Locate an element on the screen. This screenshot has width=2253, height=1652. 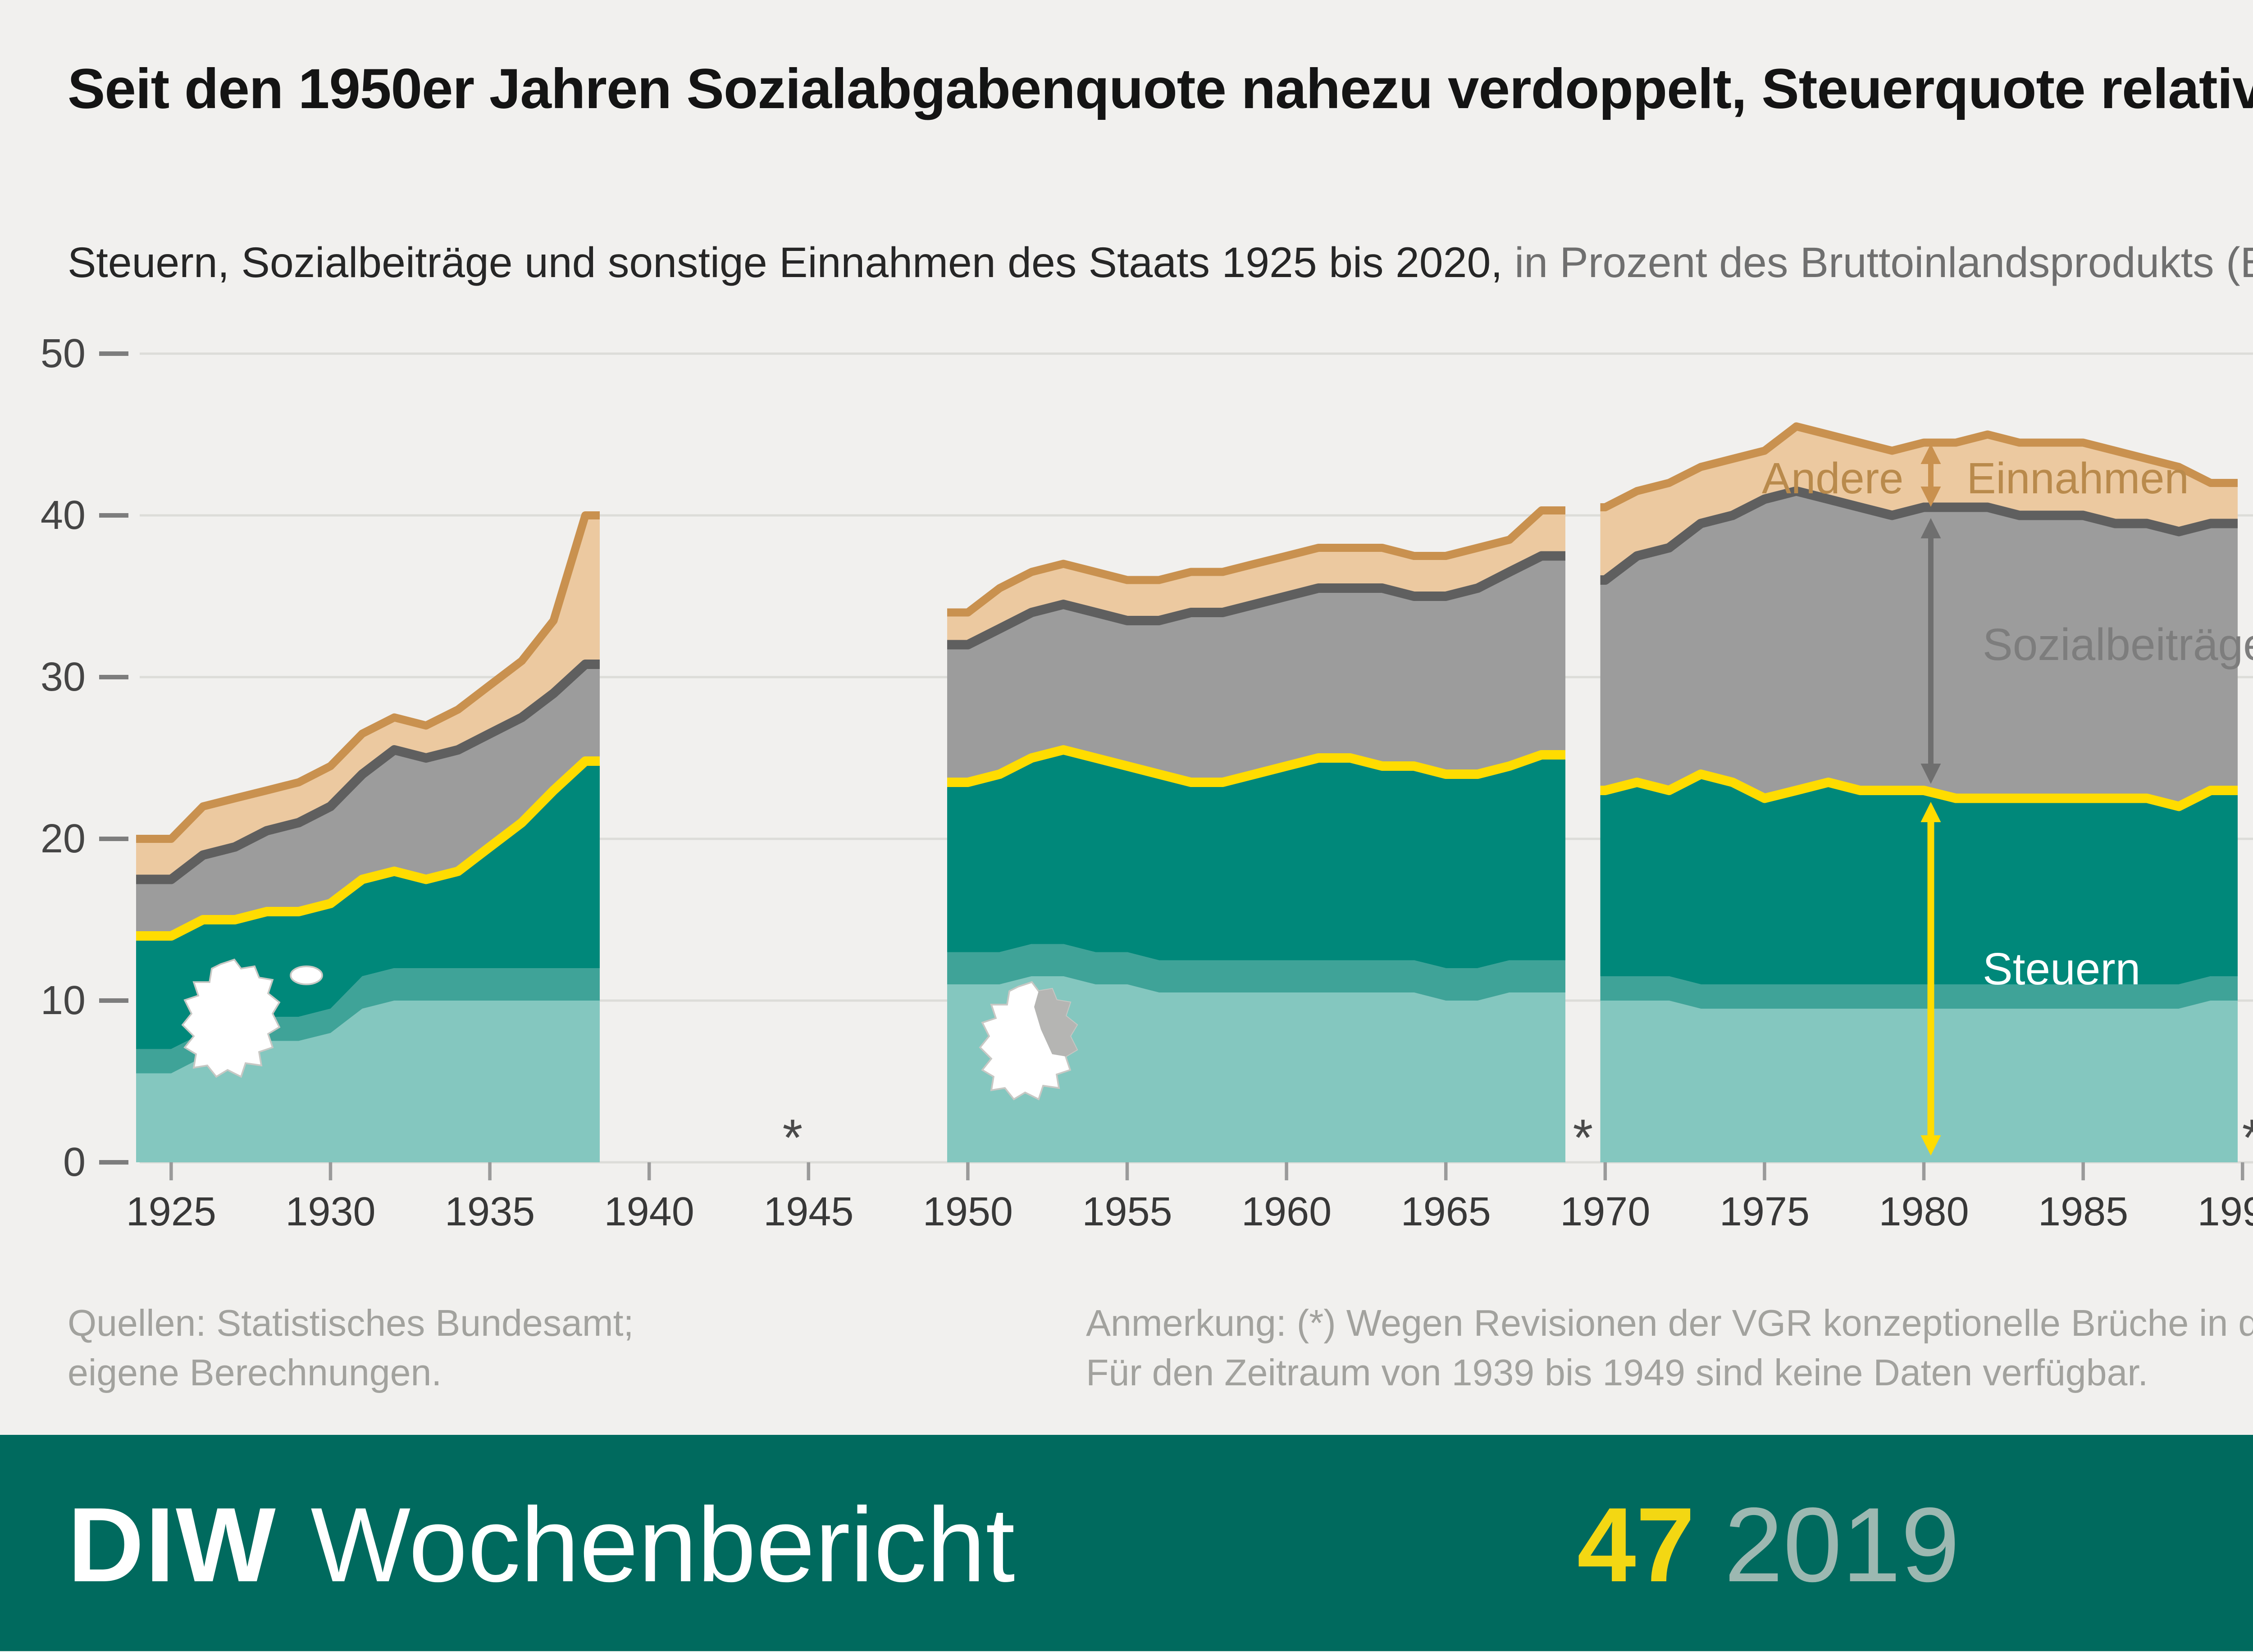
issue-number: 47 is located at coordinates (1636, 1543).